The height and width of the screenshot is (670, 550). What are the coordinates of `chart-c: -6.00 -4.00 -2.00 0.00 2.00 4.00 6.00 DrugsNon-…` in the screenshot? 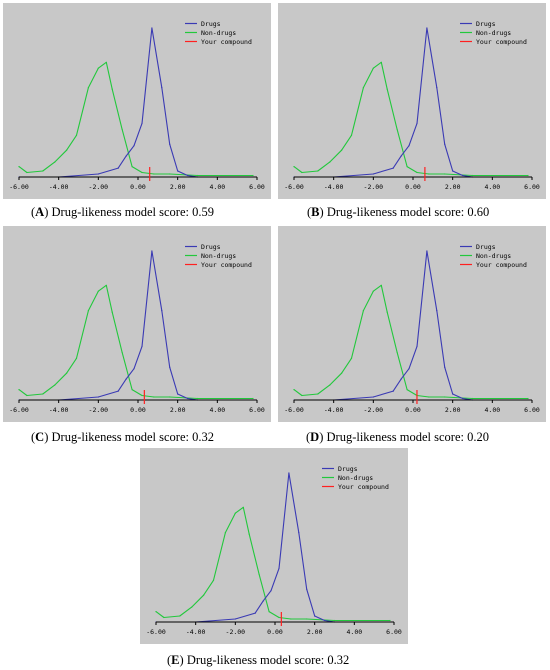 It's located at (137, 324).